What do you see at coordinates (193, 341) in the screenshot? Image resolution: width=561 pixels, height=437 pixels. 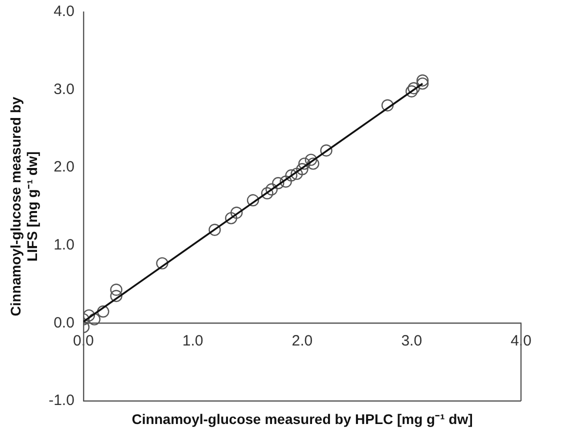 I see `x-tick-label: 1.0` at bounding box center [193, 341].